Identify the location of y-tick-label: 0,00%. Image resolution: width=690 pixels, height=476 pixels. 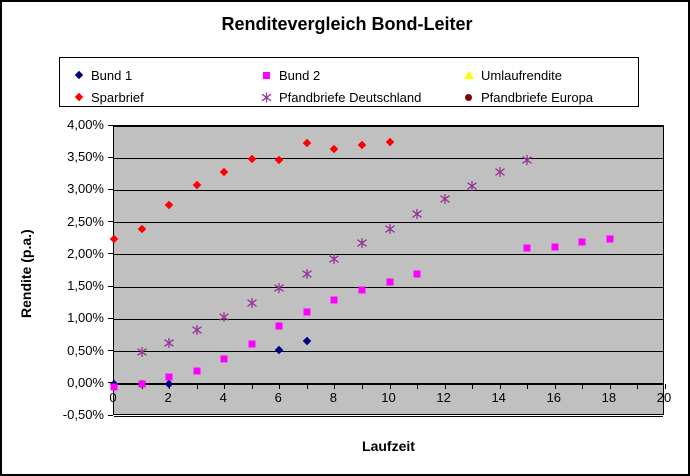
(85, 382).